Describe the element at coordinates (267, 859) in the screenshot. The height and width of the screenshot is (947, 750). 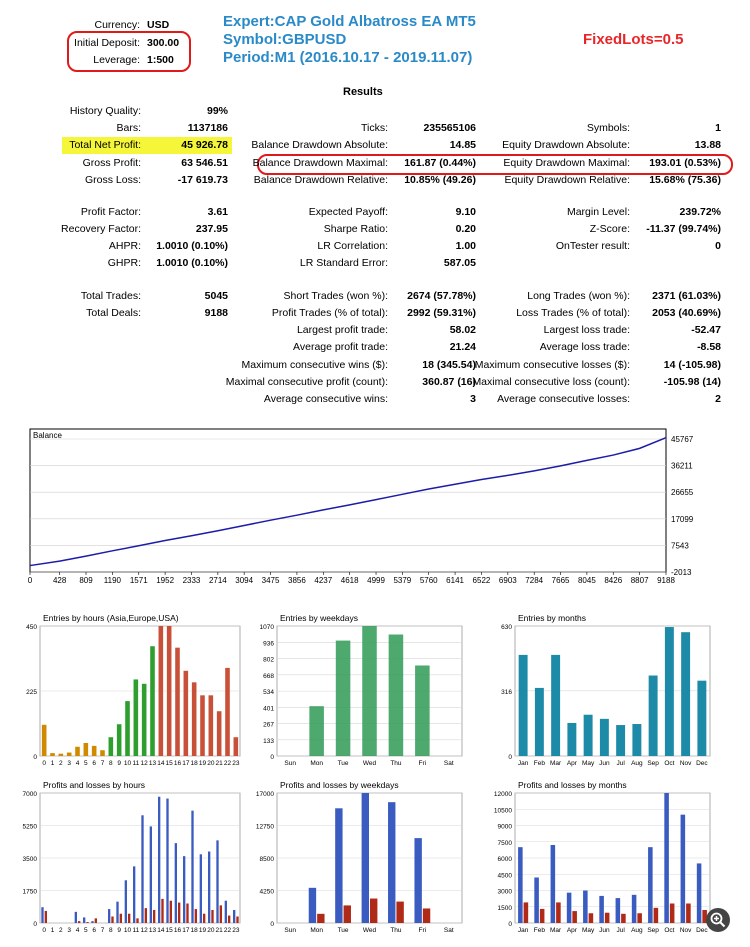
I see `small-chart-y-tick: 8500` at that location.